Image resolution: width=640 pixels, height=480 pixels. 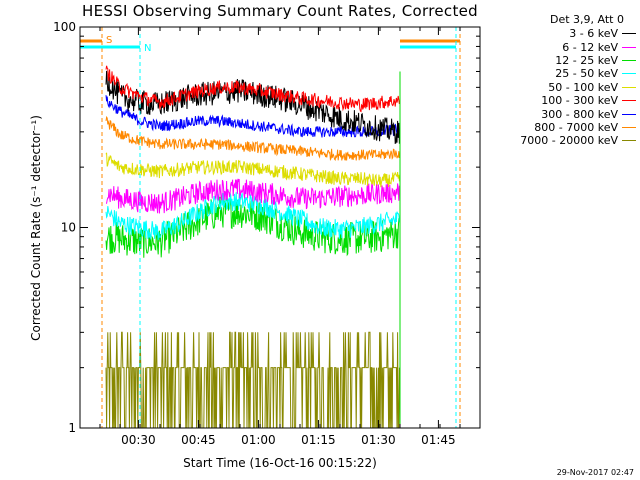 What do you see at coordinates (378, 440) in the screenshot?
I see `x-tick-label: 01:30` at bounding box center [378, 440].